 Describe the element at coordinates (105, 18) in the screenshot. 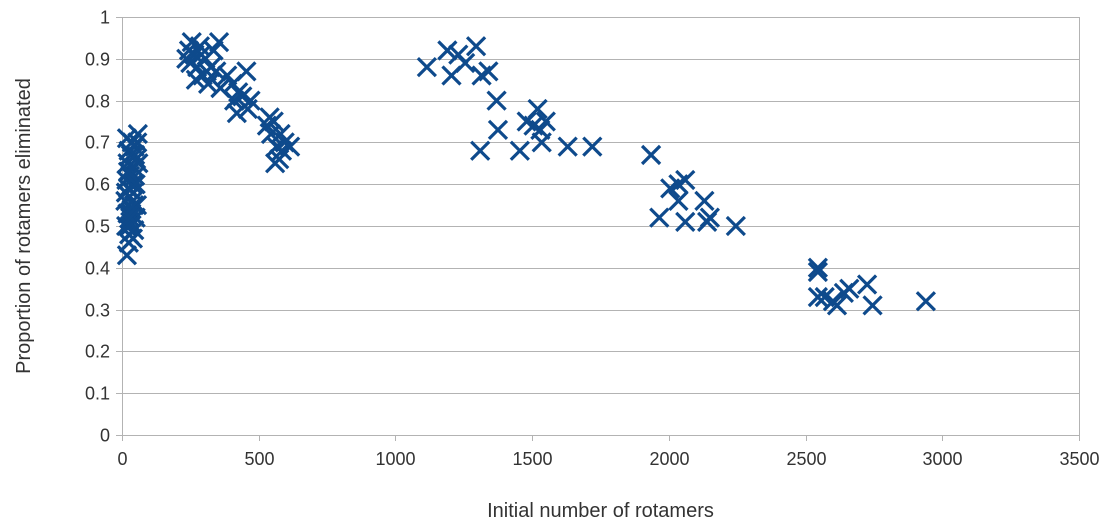

I see `y-tick-label: 1` at that location.